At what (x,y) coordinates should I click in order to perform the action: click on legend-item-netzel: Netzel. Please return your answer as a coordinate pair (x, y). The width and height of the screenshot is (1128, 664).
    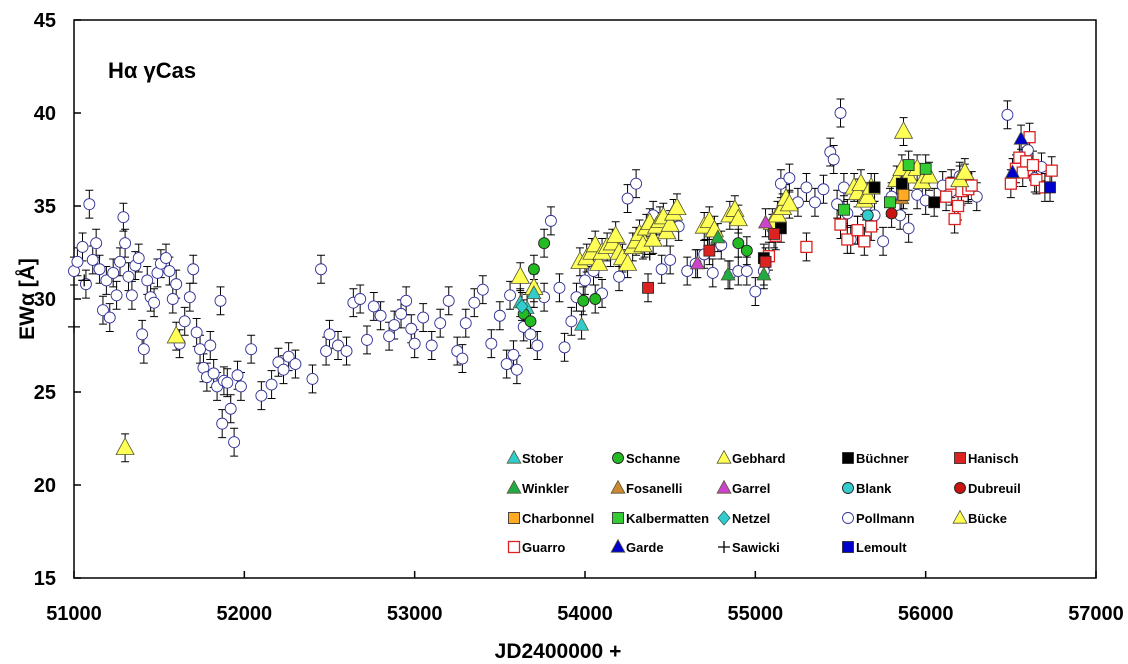
    Looking at the image, I should click on (743, 518).